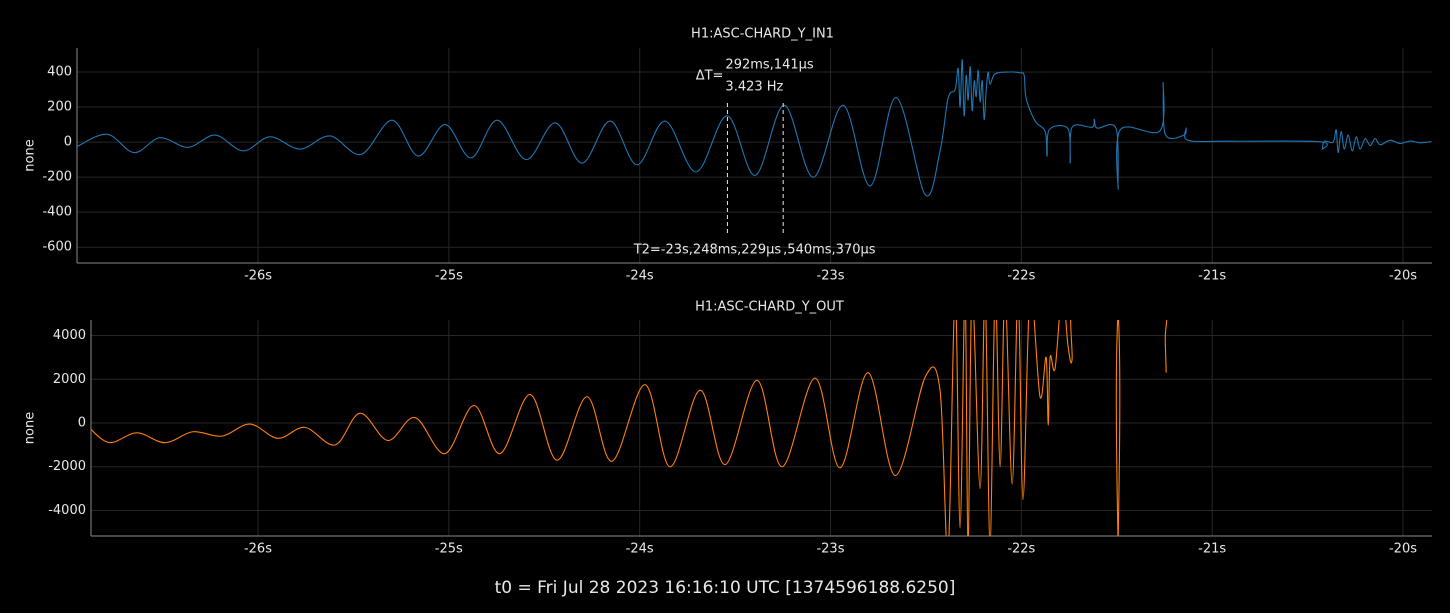 This screenshot has width=1450, height=613. What do you see at coordinates (829, 250) in the screenshot?
I see `cursor-label: ,540ms,370µs` at bounding box center [829, 250].